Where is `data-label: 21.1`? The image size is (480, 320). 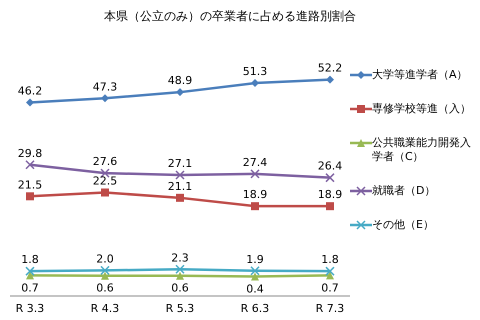
data-label: 21.1 is located at coordinates (180, 186).